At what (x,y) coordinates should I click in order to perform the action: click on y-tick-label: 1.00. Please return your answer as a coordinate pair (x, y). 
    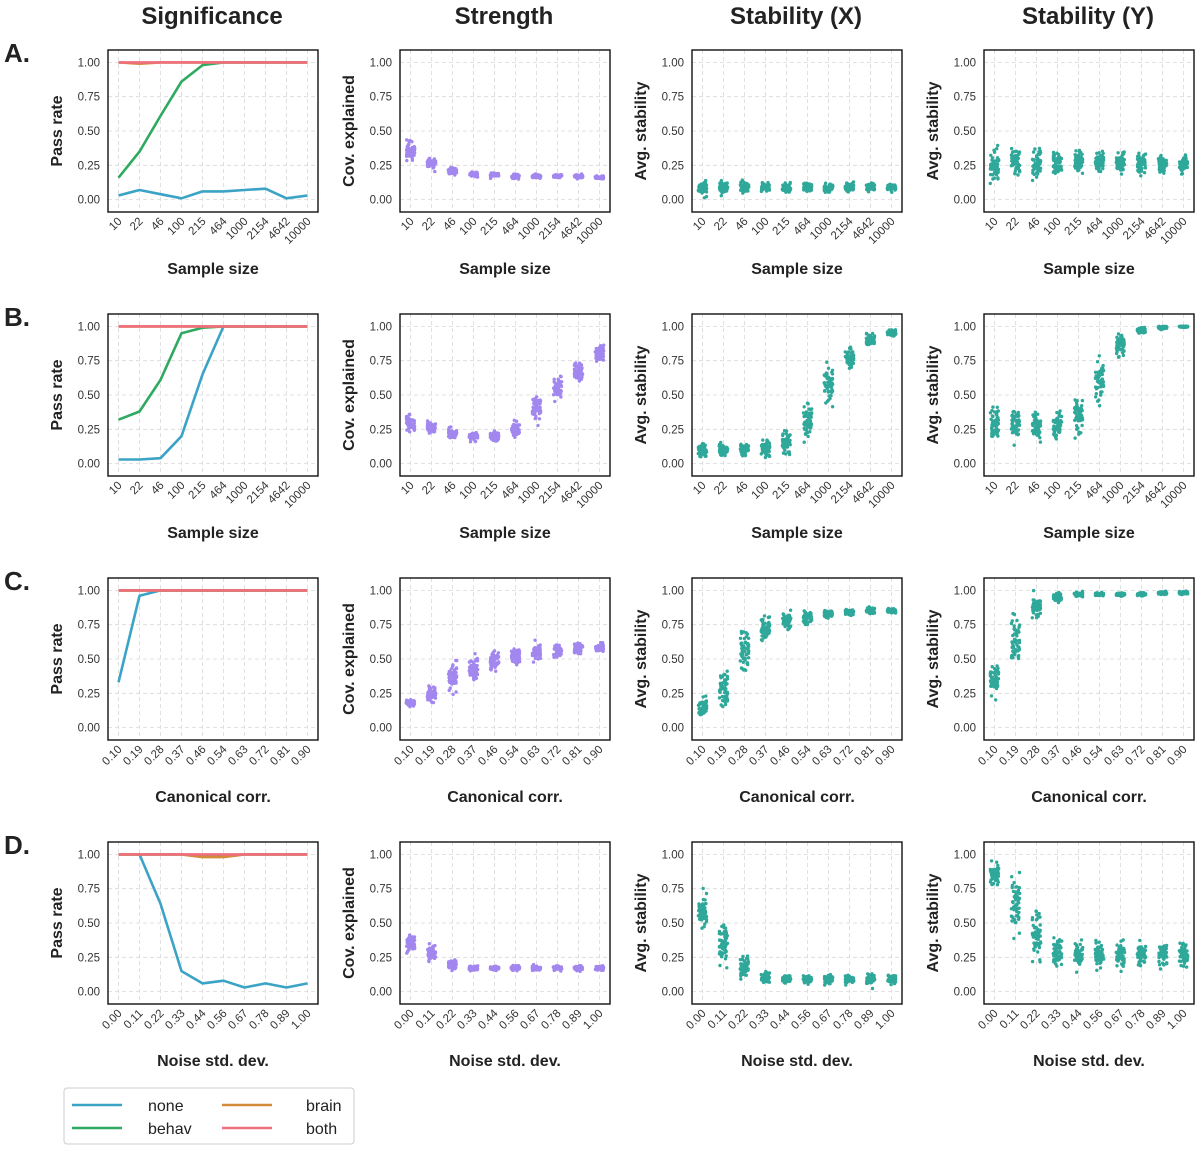
    Looking at the image, I should click on (89, 327).